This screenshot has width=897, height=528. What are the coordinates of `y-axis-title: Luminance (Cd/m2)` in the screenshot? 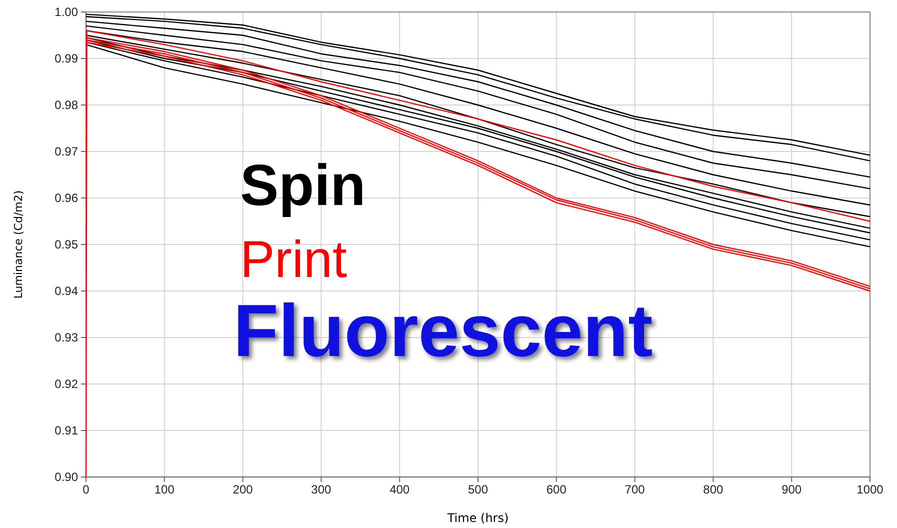 It's located at (18, 244).